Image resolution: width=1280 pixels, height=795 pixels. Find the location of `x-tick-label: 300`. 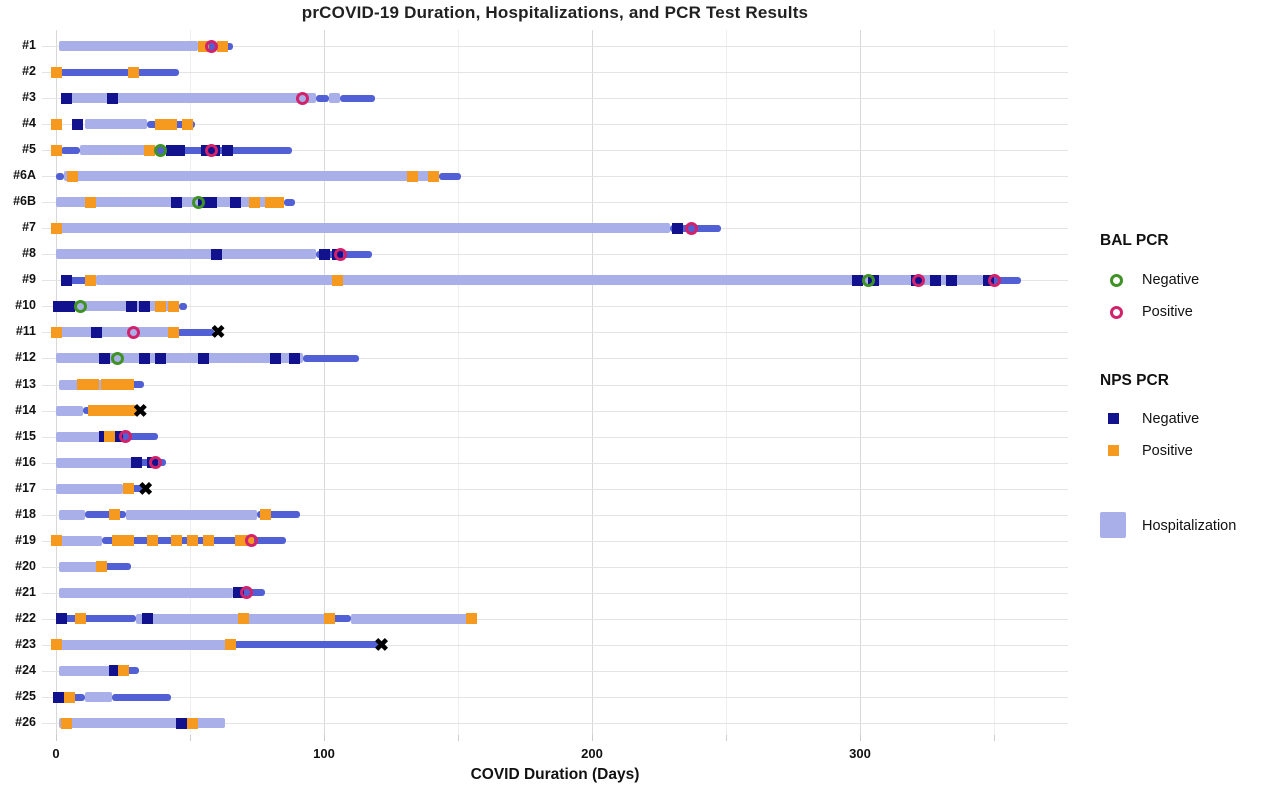

x-tick-label: 300 is located at coordinates (860, 753).